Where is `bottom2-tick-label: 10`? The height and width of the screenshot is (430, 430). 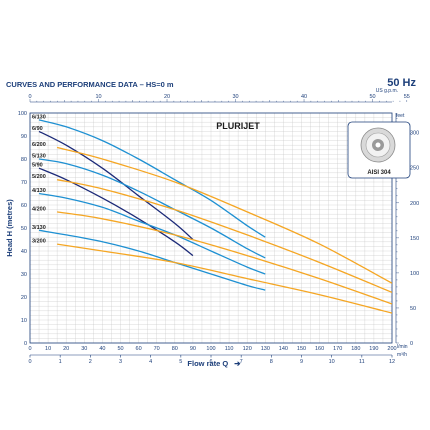
bottom2-tick-label: 10 is located at coordinates (332, 362).